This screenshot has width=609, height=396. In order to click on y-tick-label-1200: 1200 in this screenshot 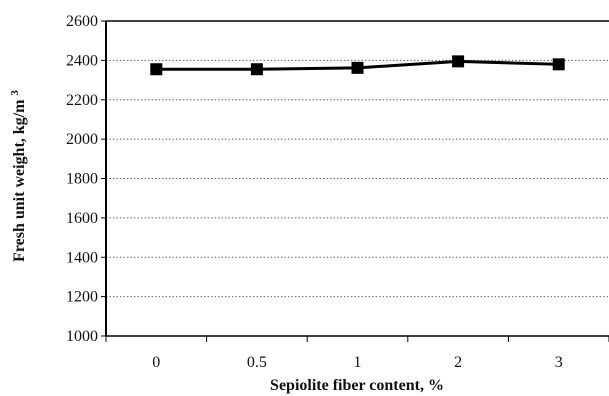, I will do `click(82, 297)`.